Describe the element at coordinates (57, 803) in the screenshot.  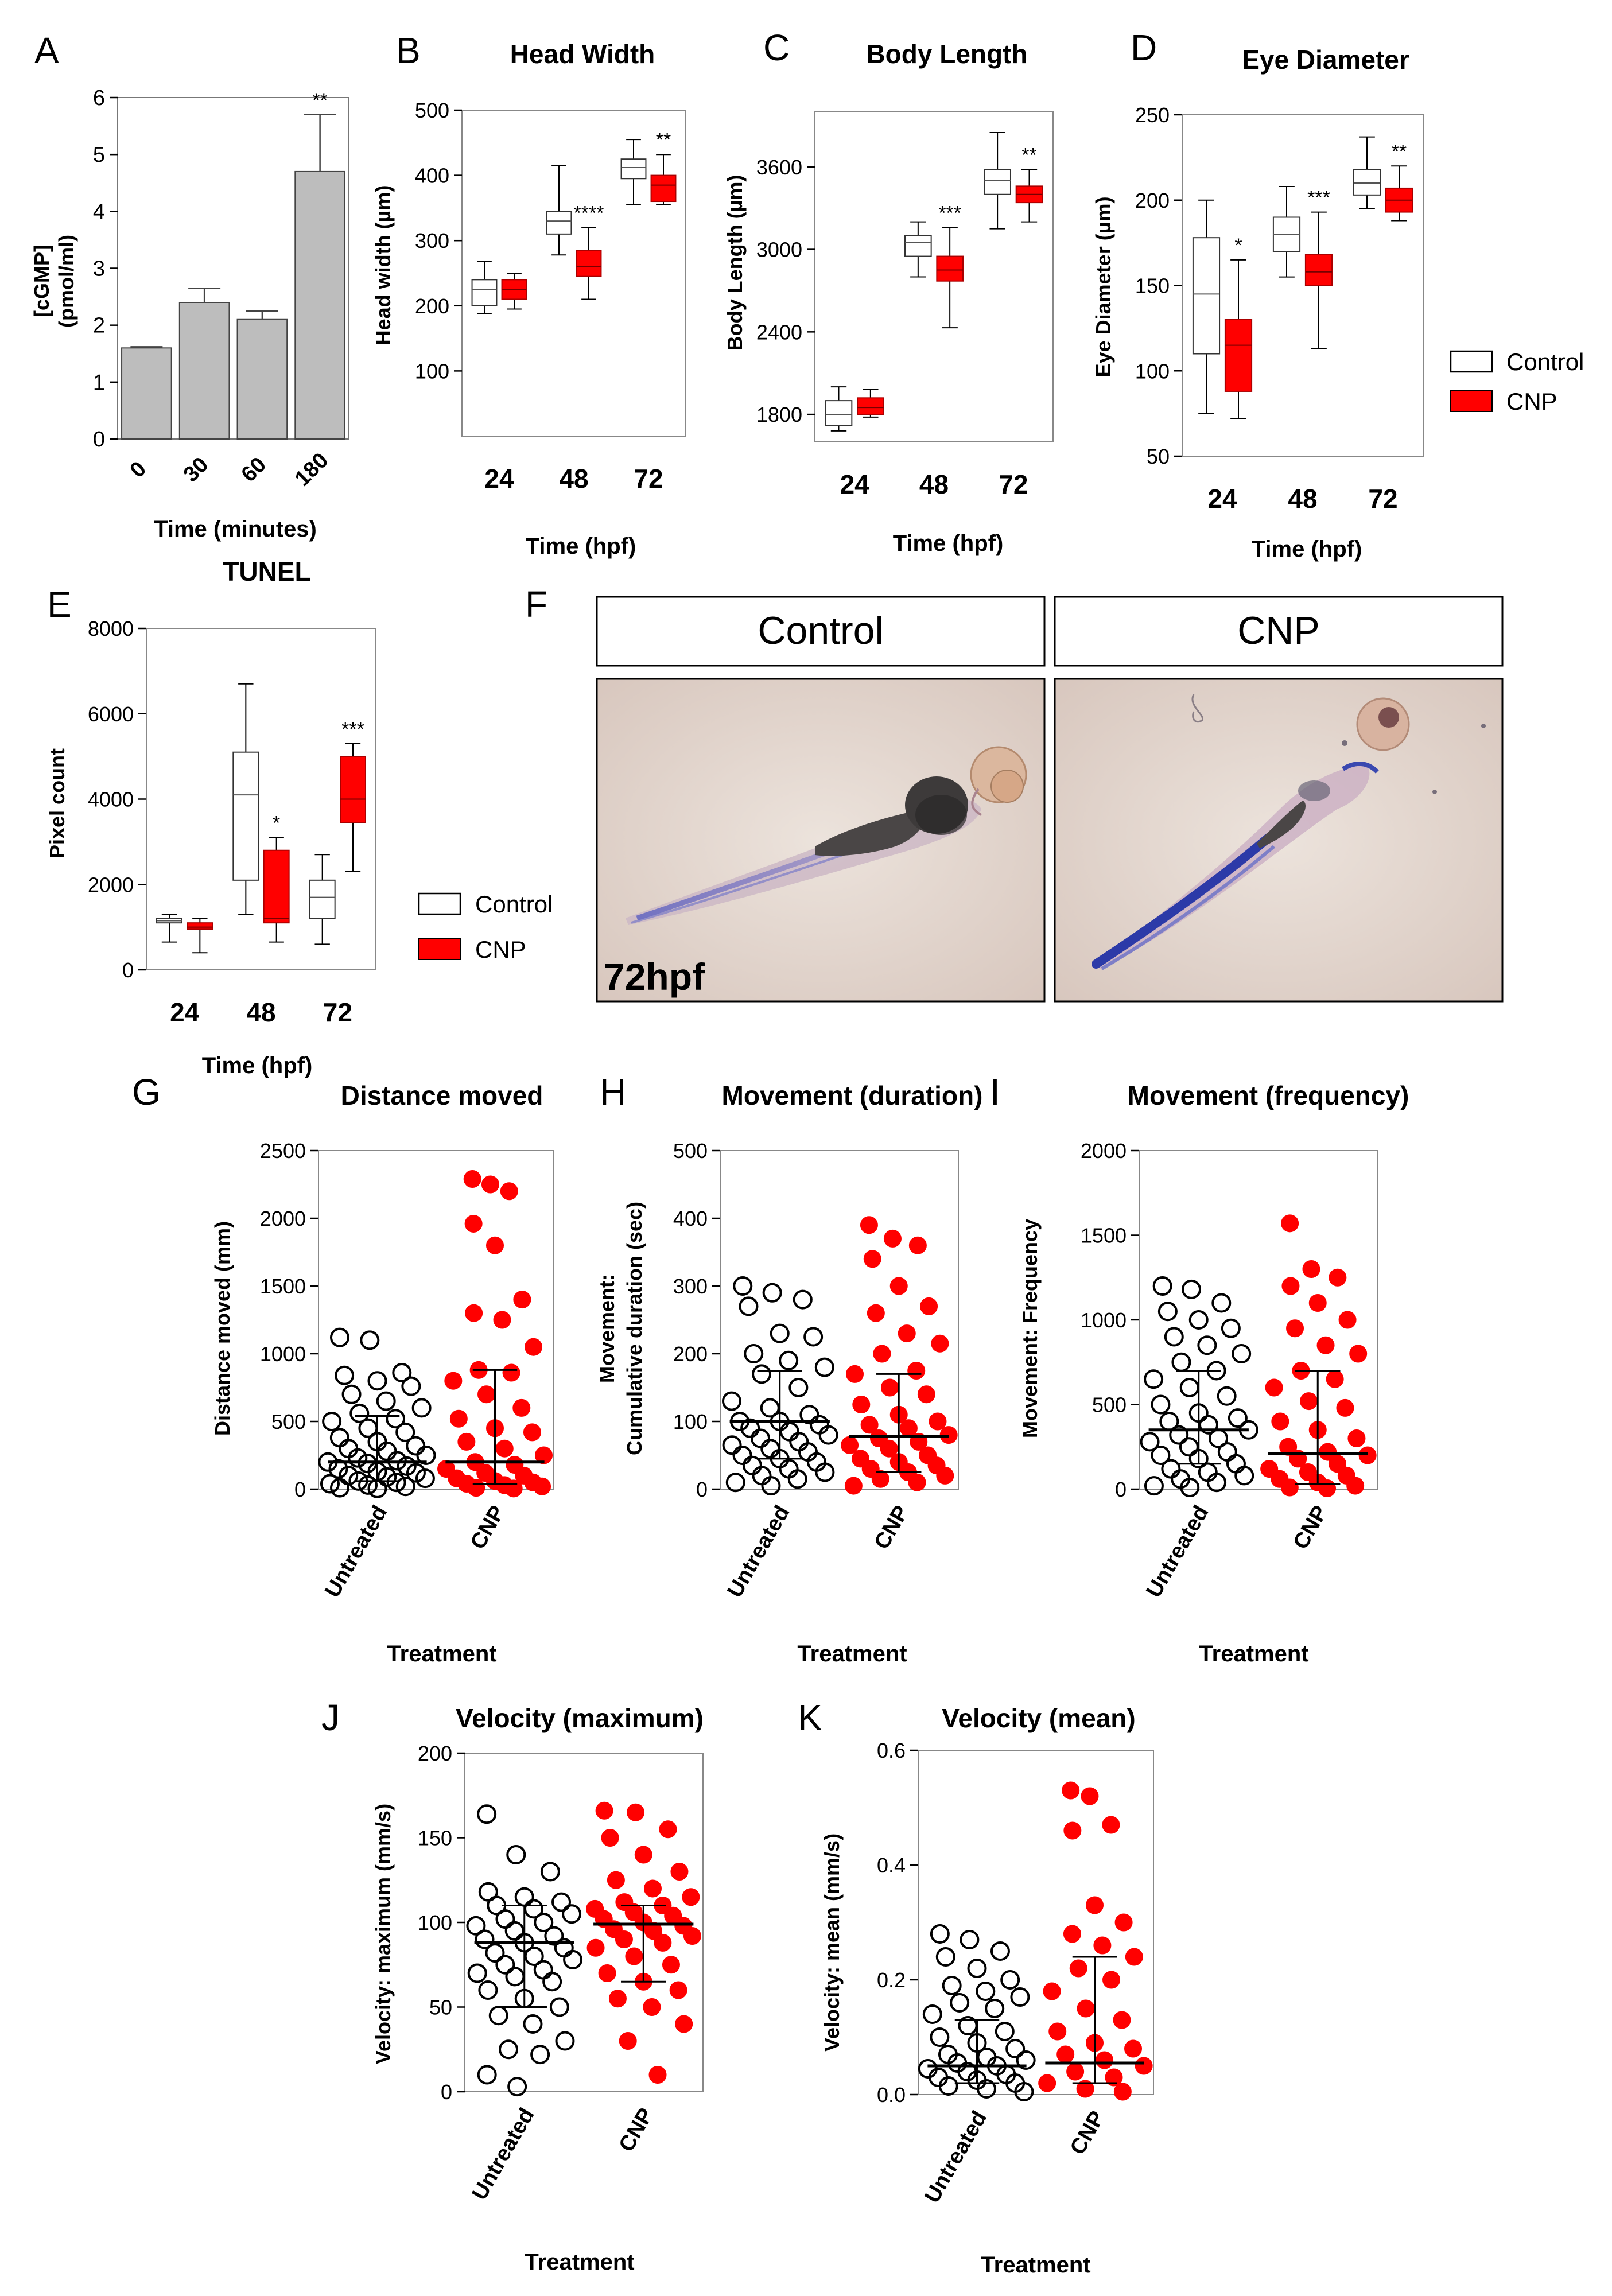
I see `e-ylabel: Pixel count` at that location.